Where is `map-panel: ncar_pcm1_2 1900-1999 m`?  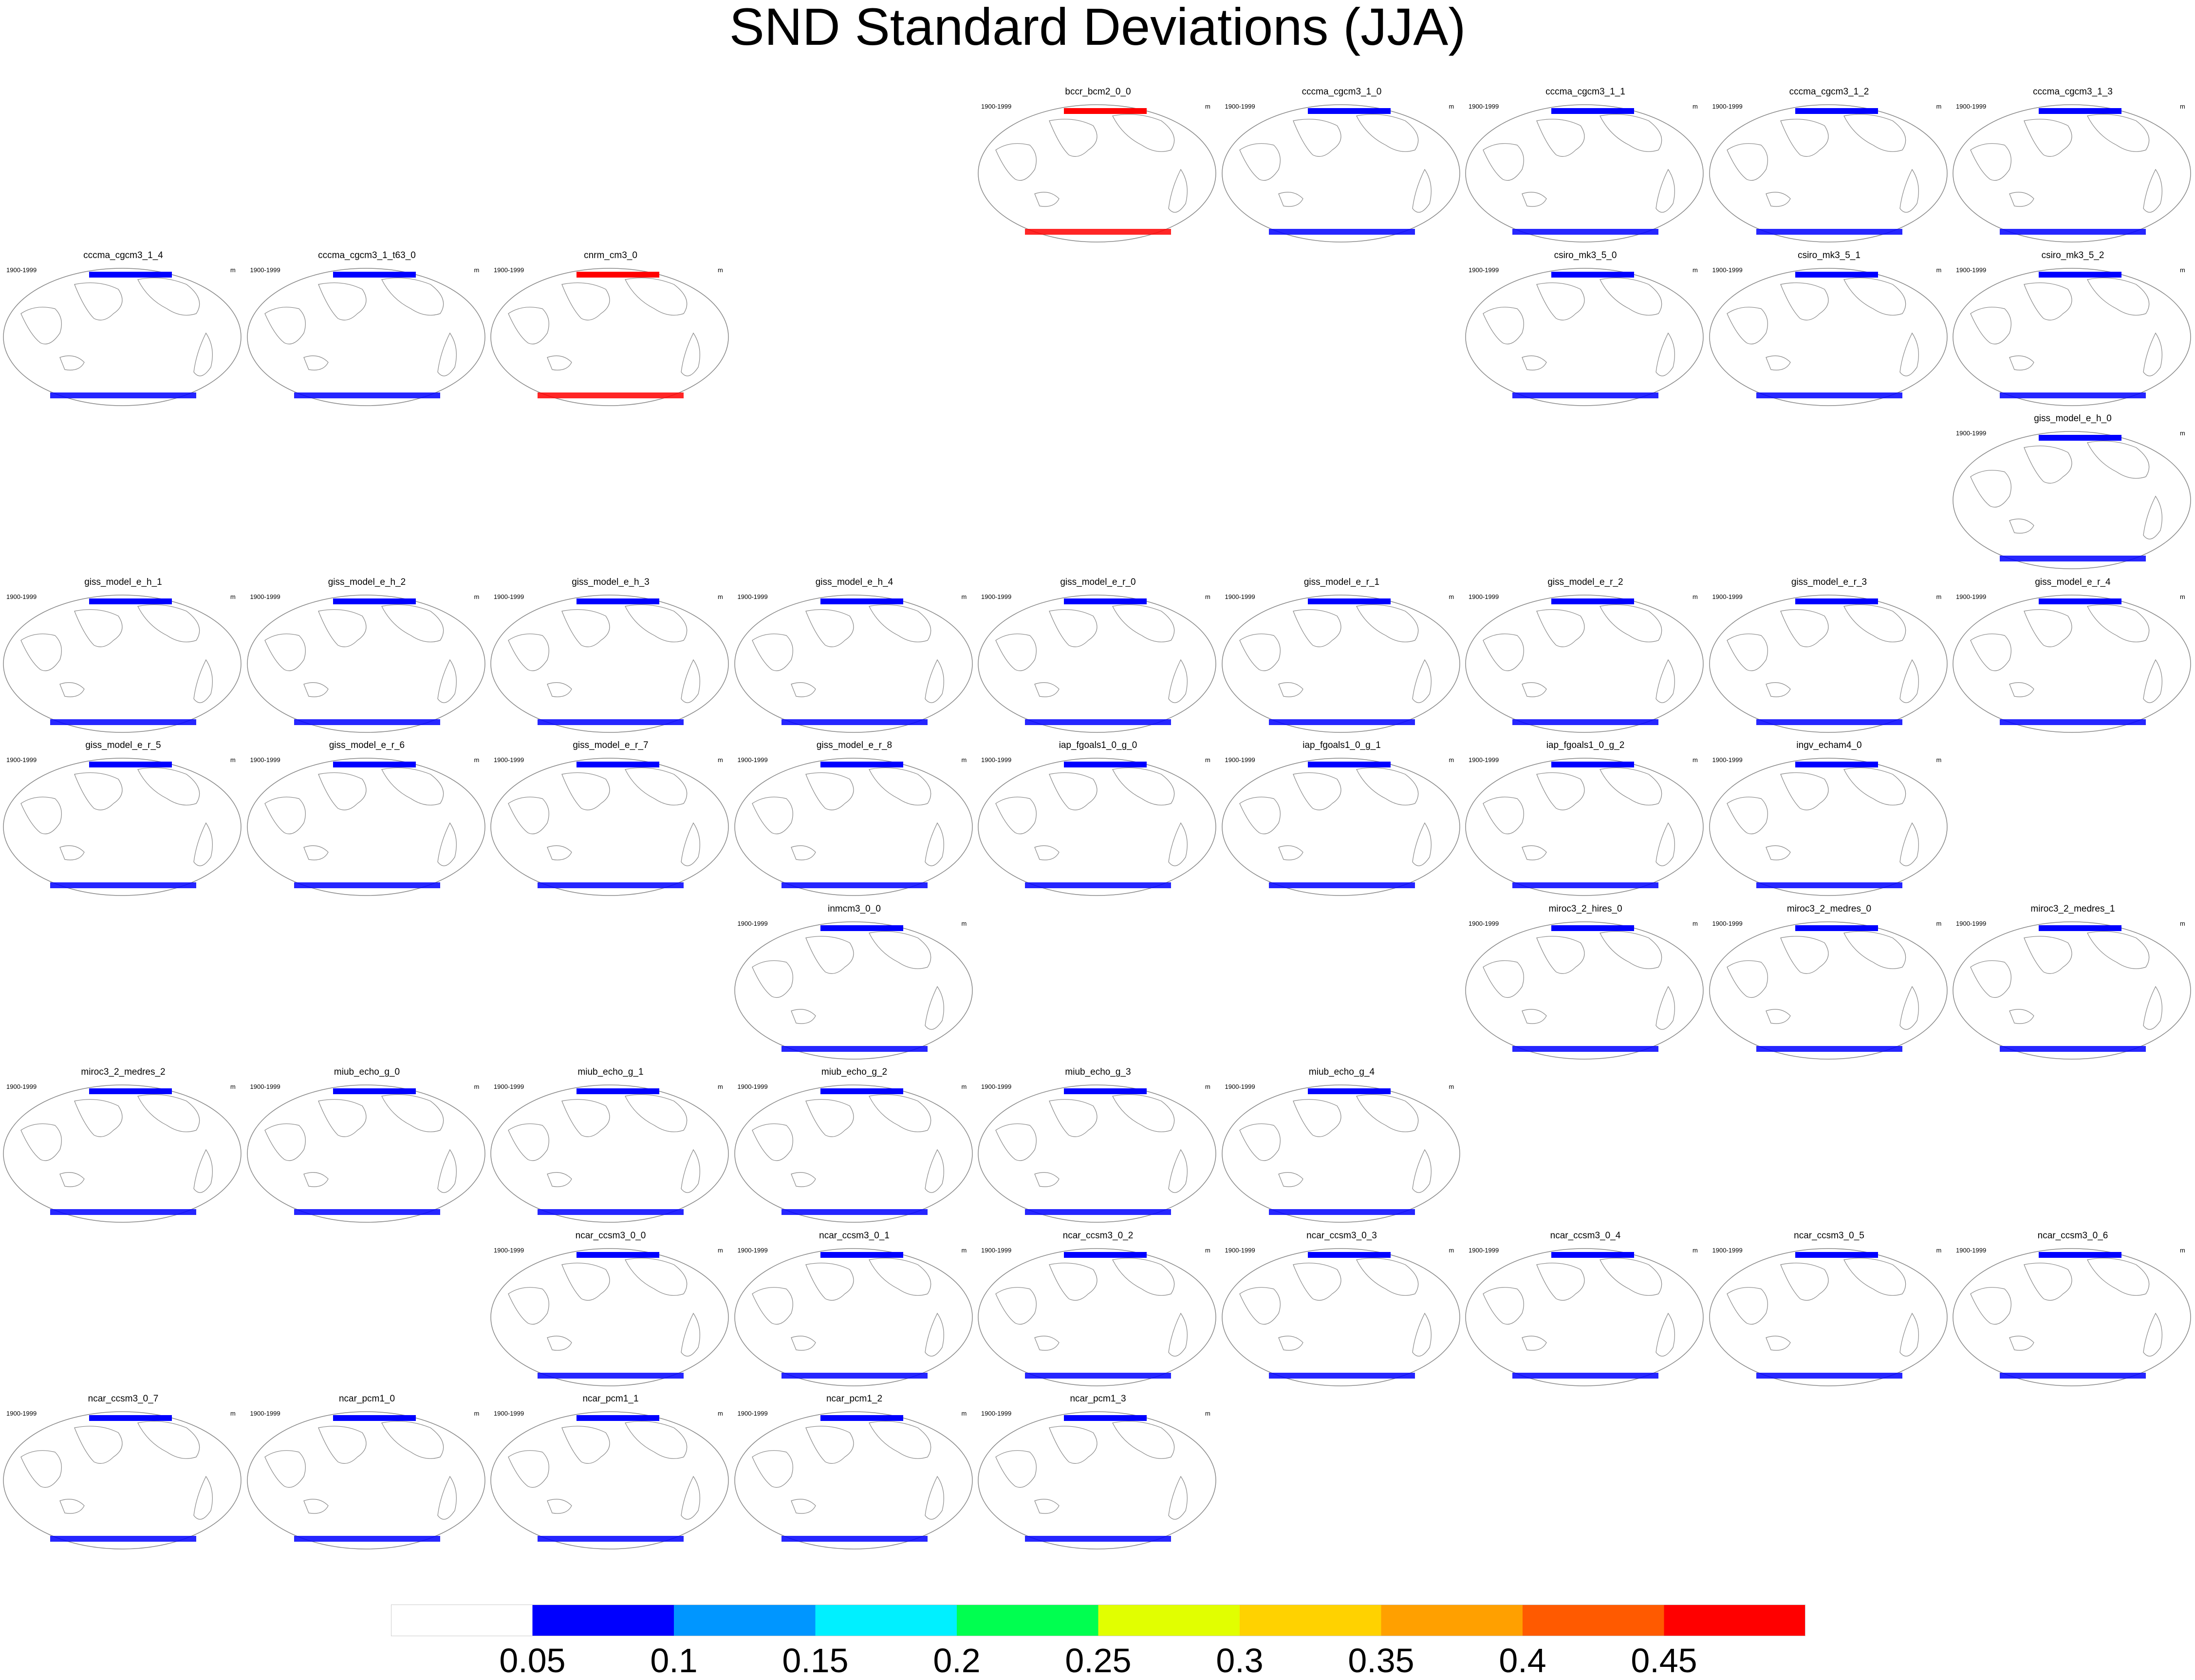 map-panel: ncar_pcm1_2 1900-1999 m is located at coordinates (854, 1471).